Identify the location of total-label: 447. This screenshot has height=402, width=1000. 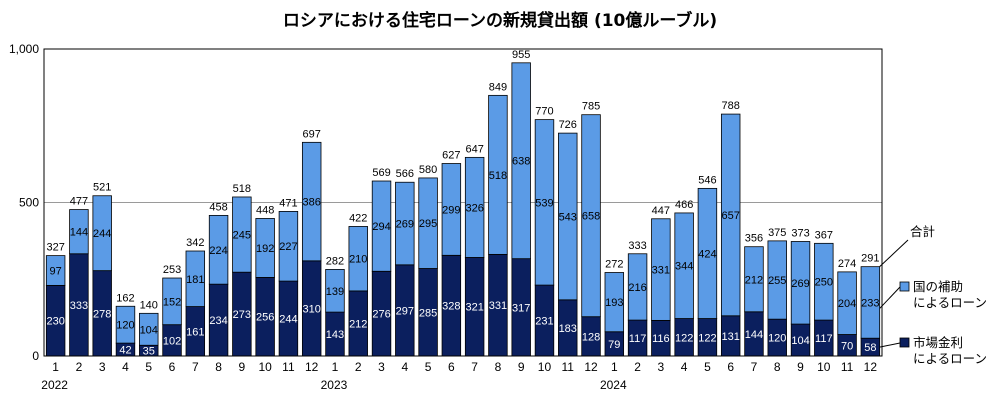
(661, 211).